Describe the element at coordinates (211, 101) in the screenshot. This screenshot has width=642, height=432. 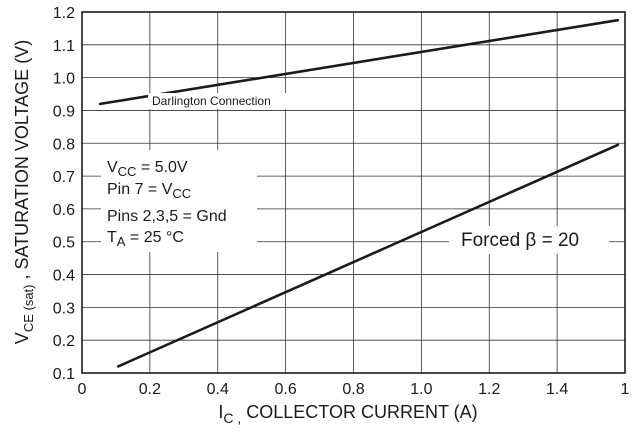
I see `darlington-connection-label: Darlington Connection` at that location.